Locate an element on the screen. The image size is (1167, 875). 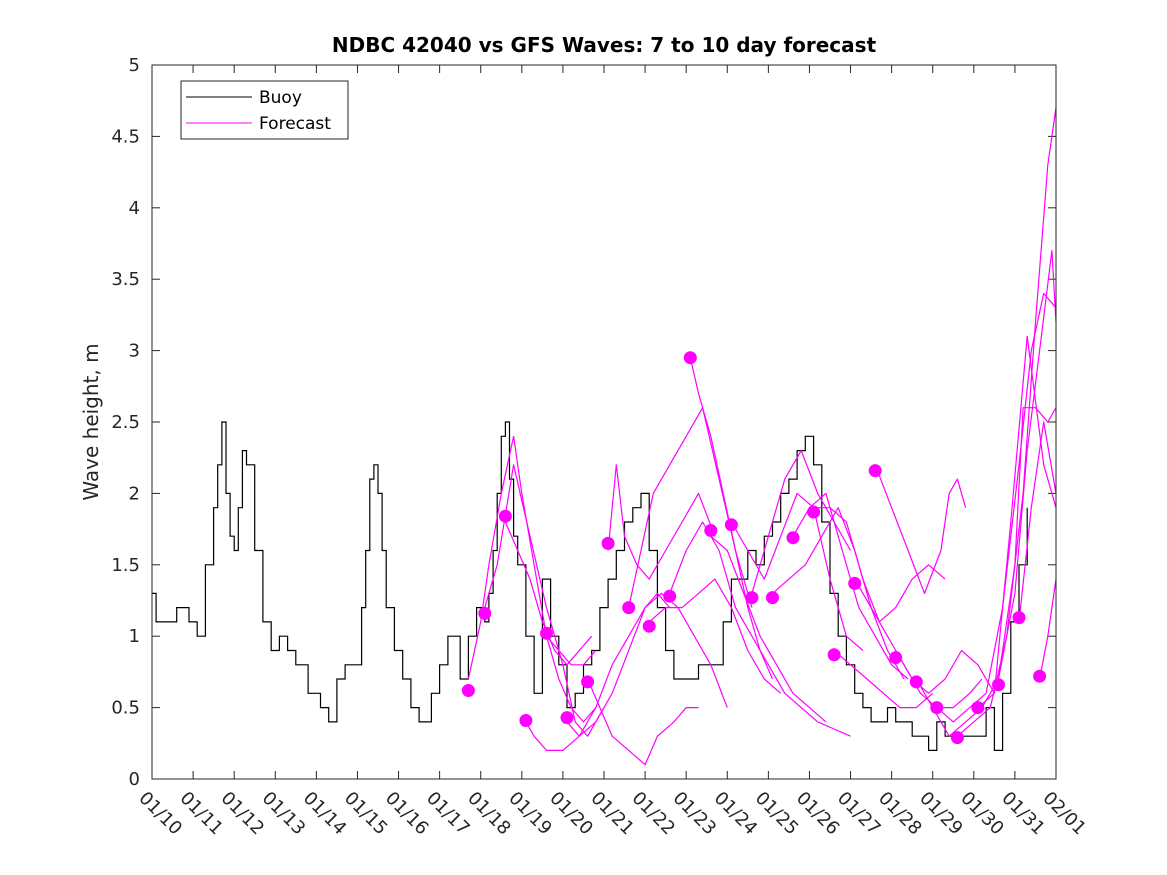
y-tick-label: 3.5 is located at coordinates (125, 279).